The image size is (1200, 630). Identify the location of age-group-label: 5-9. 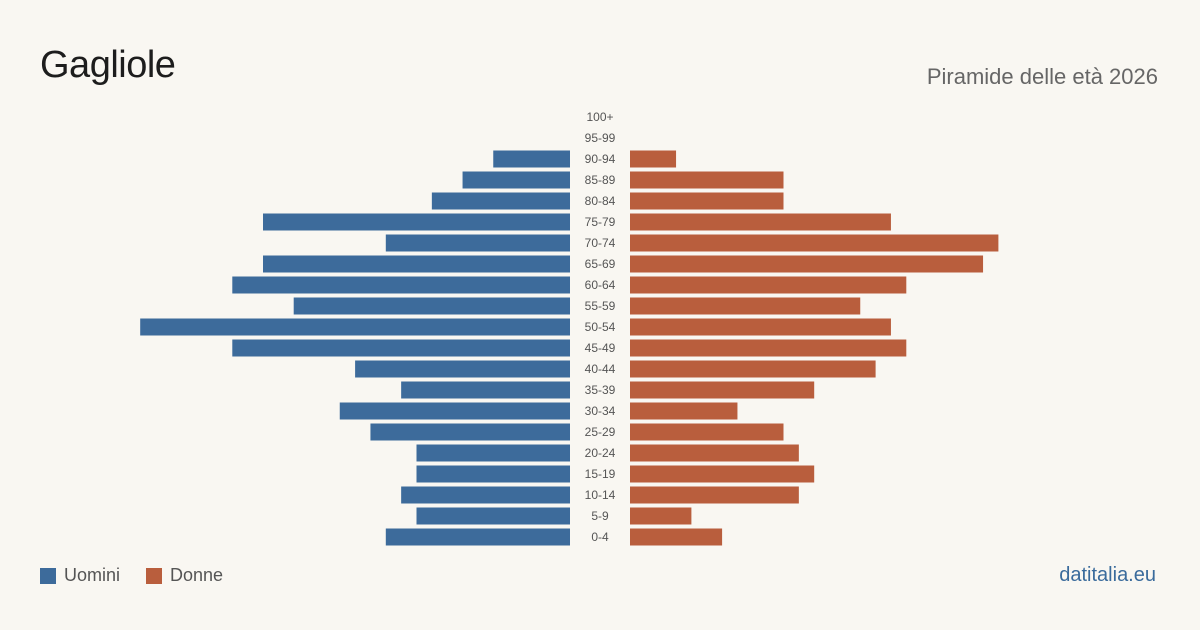
(600, 516).